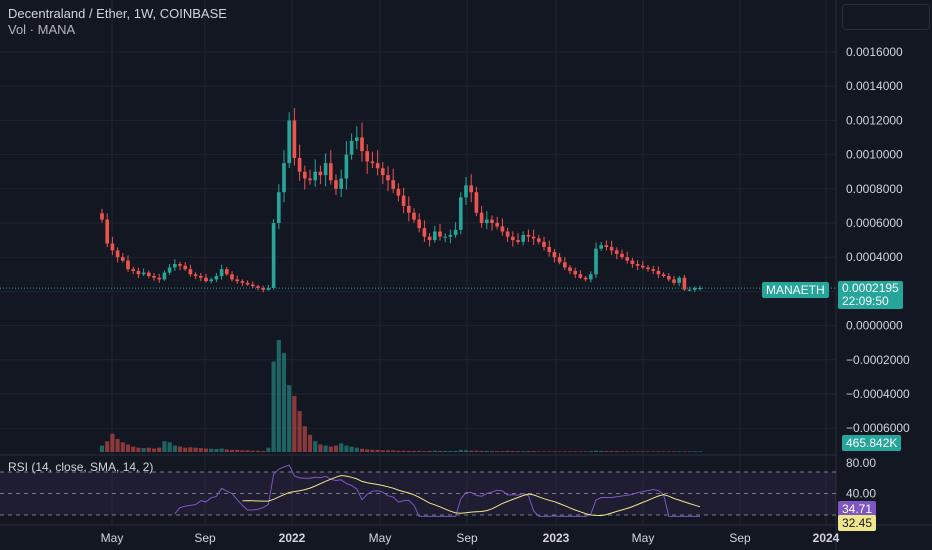  I want to click on price-tick-label: 0.0006000, so click(874, 223).